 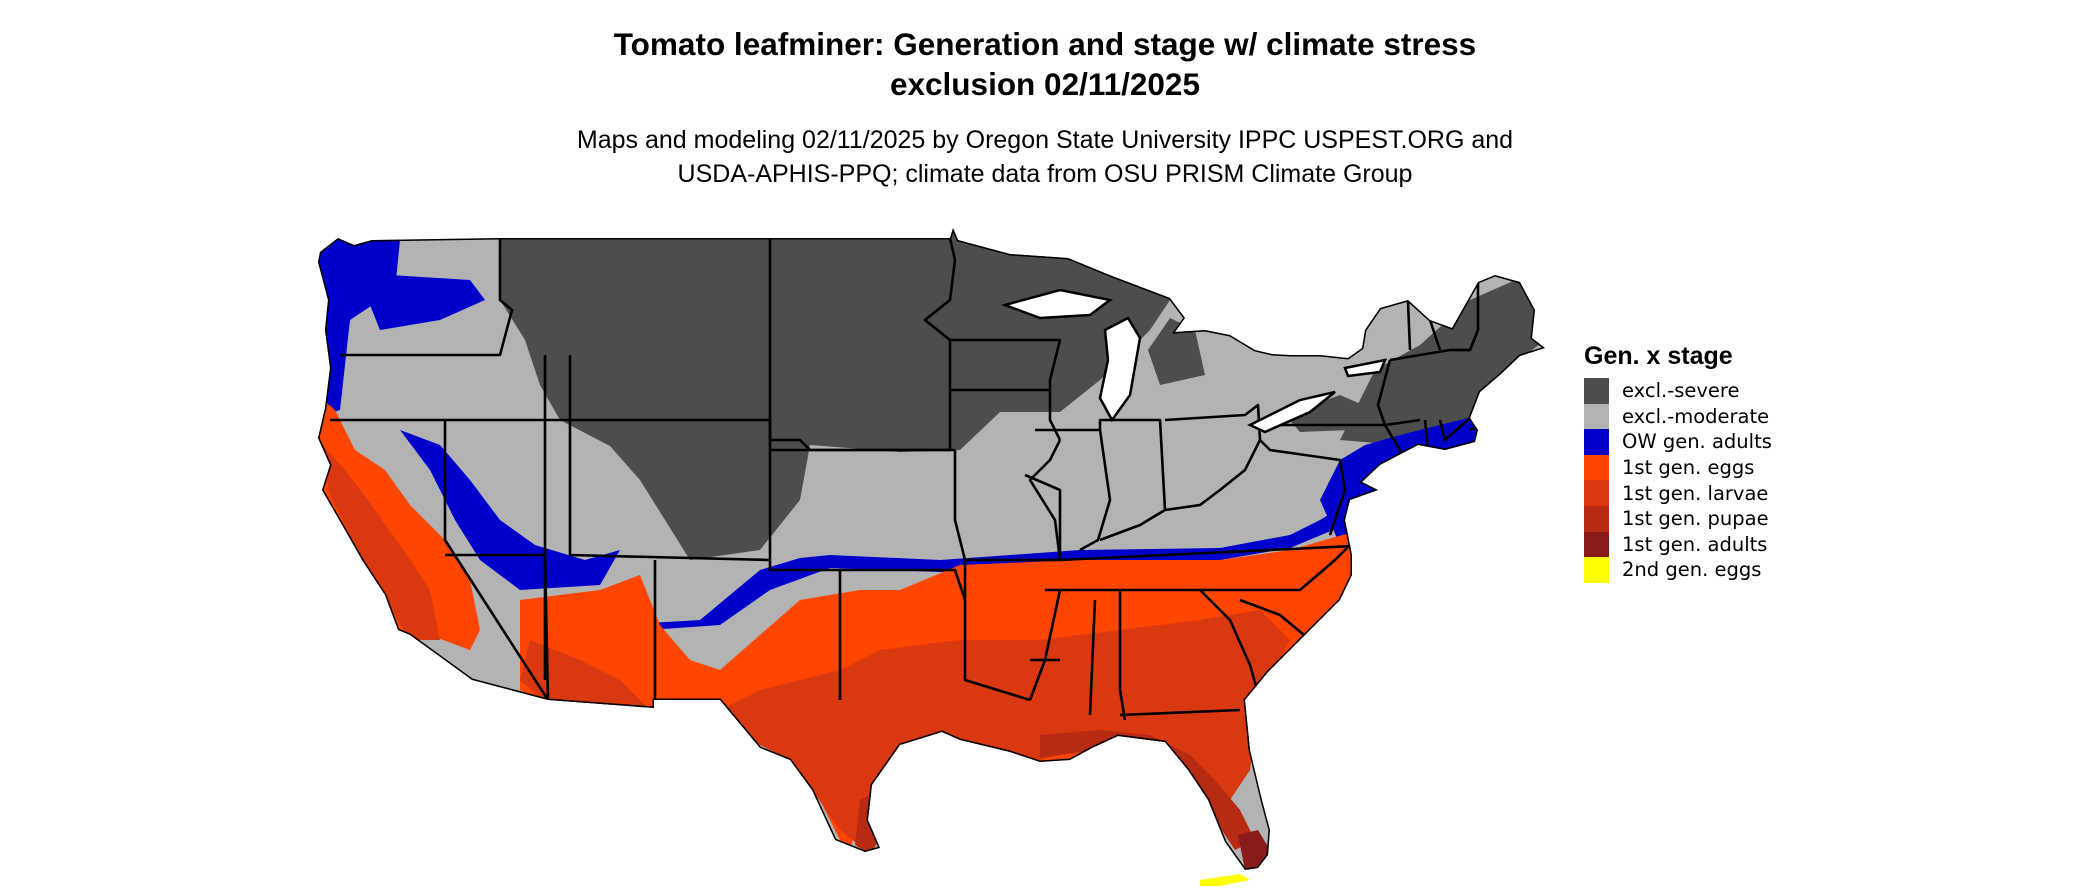 What do you see at coordinates (1365, 368) in the screenshot?
I see `lake-ontario` at bounding box center [1365, 368].